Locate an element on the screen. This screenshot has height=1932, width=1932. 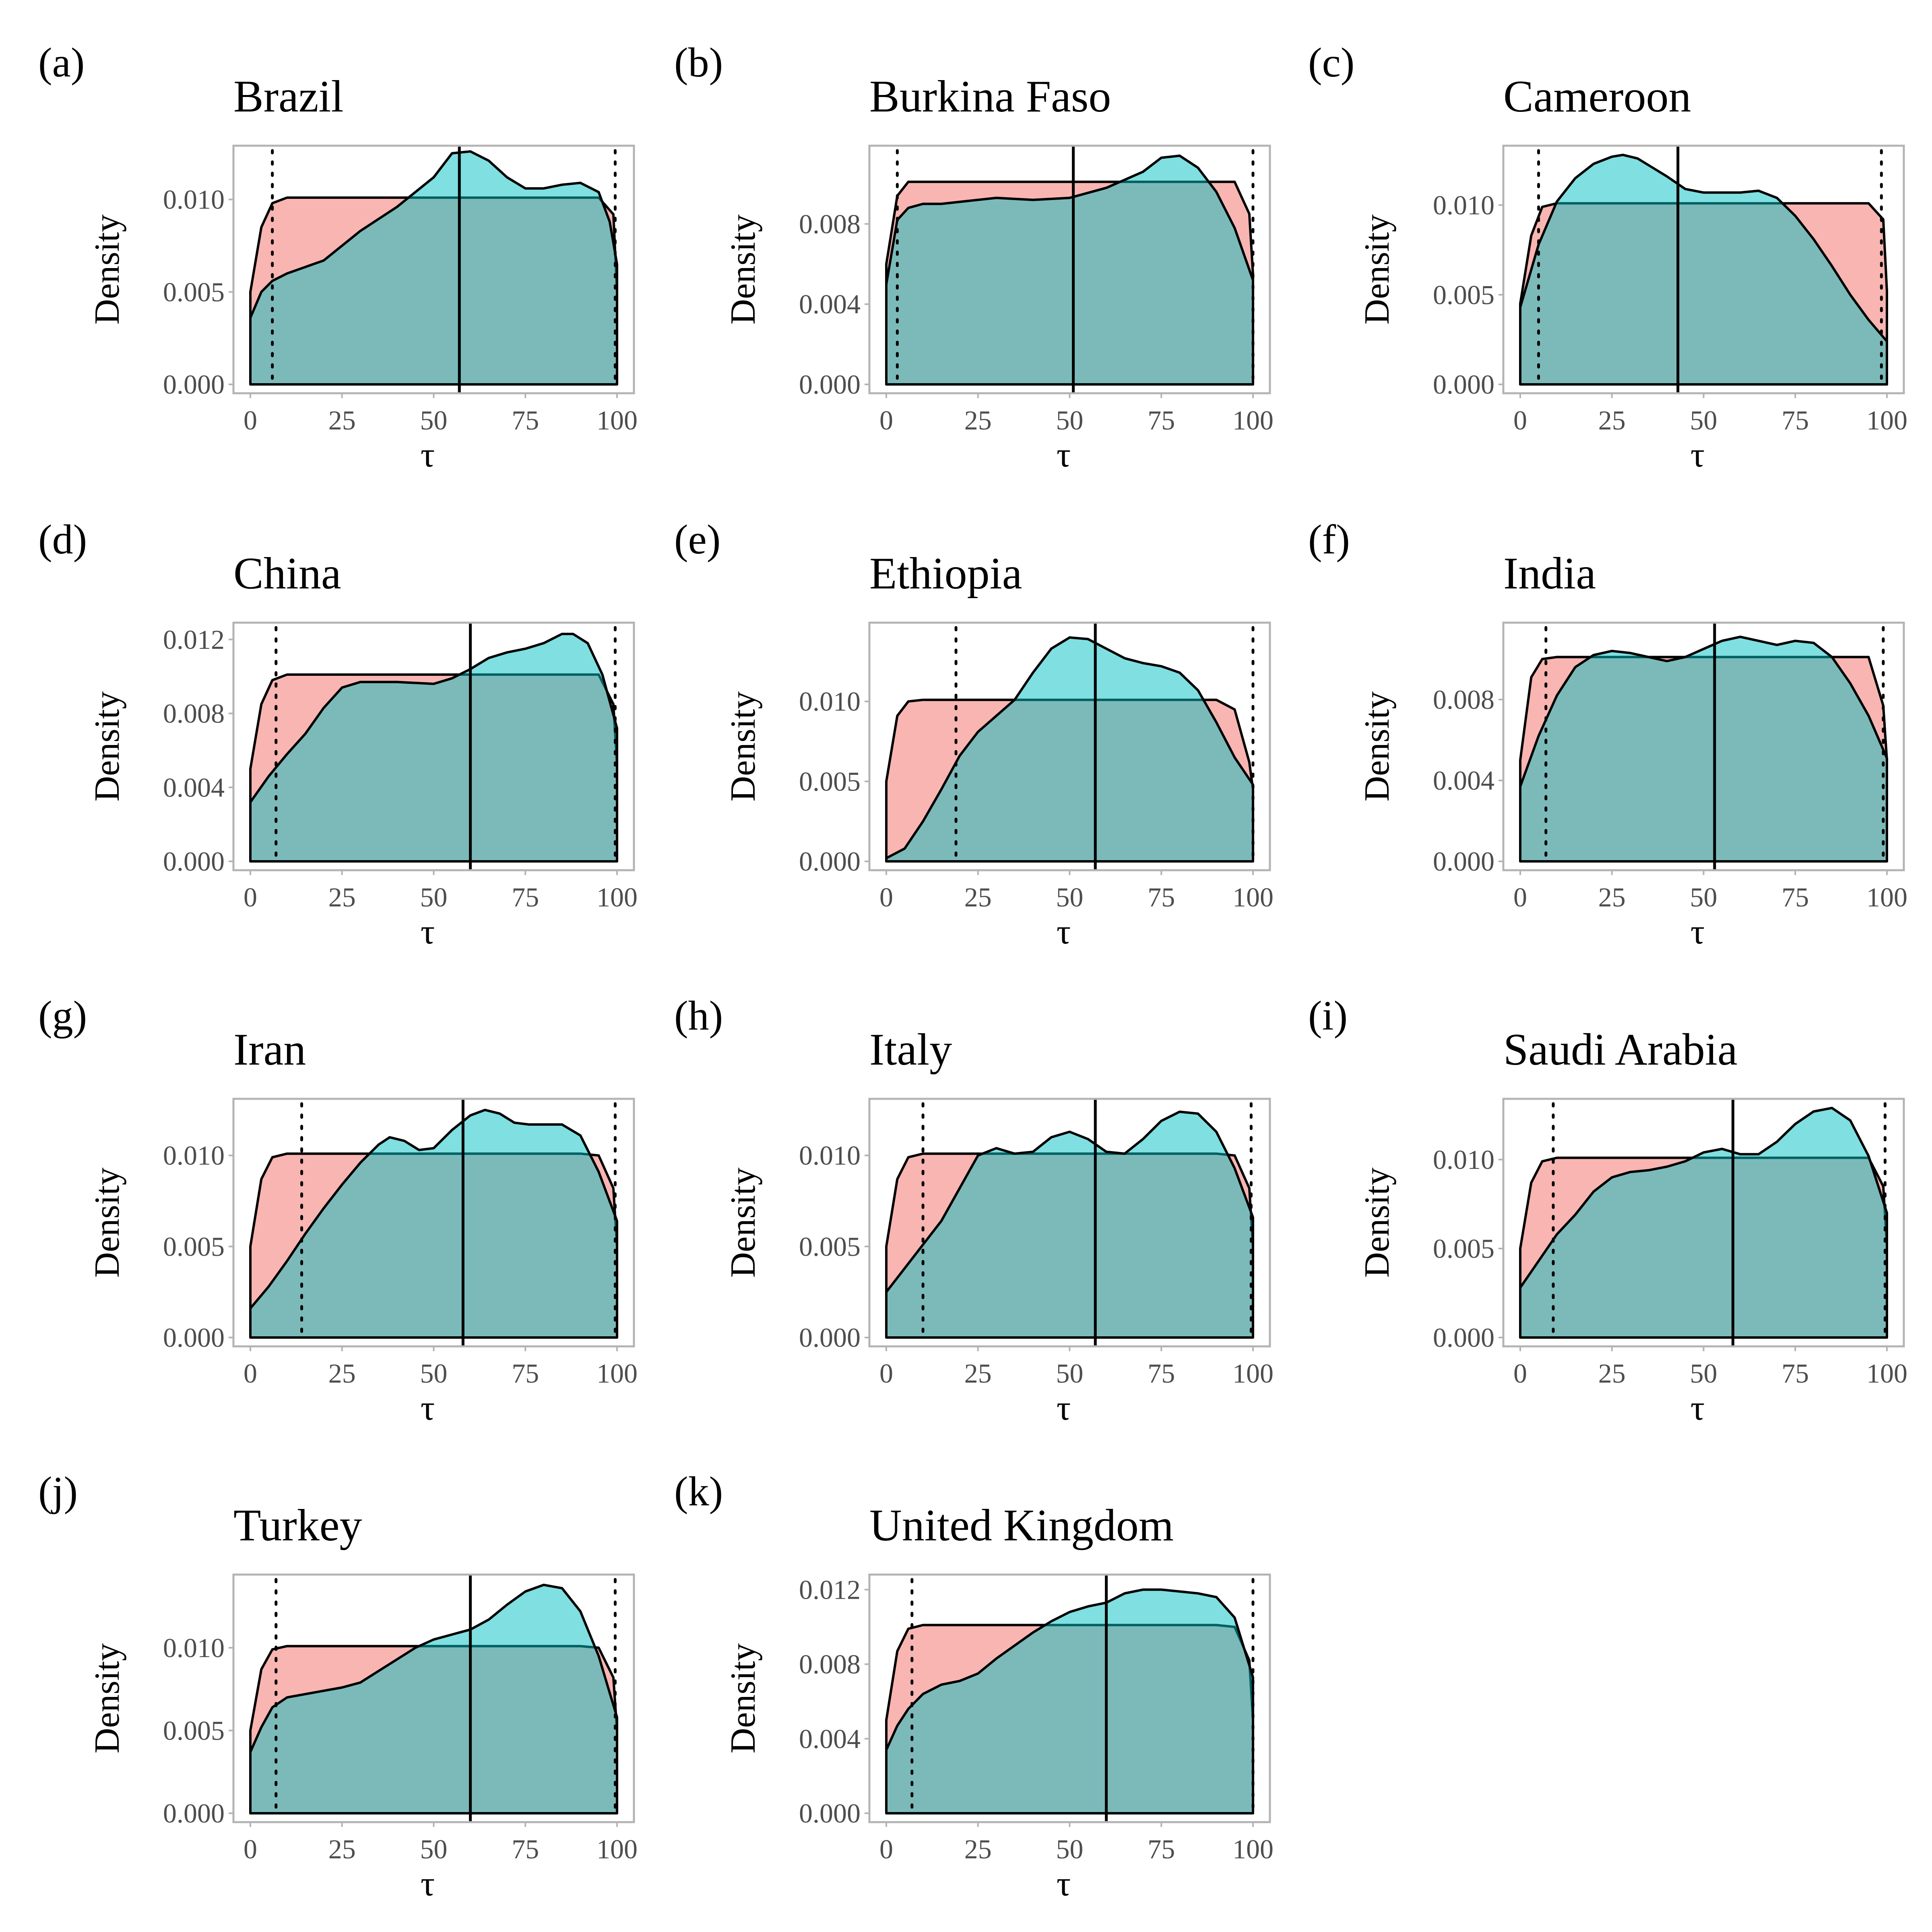
panel-letter: (b) is located at coordinates (698, 62).